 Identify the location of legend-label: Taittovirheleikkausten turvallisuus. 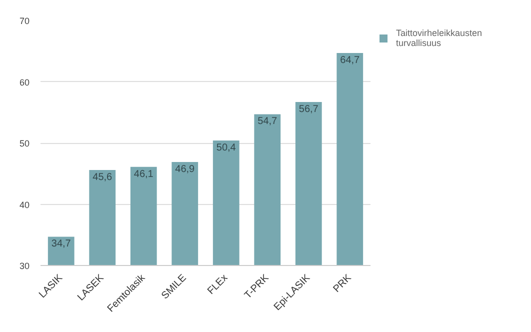
(439, 38).